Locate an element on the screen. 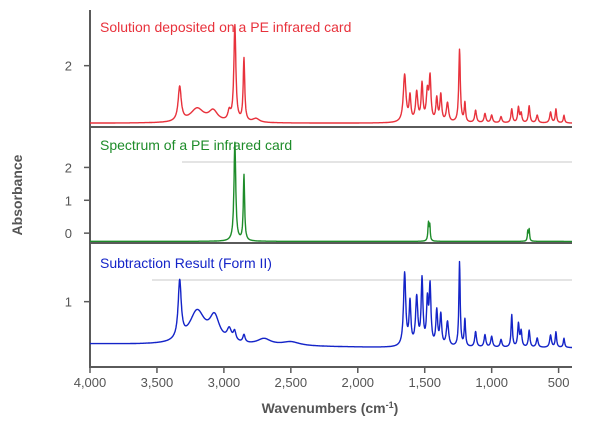 This screenshot has height=422, width=597. panel-1-y-ticks: 2 1 0 is located at coordinates (77, 200).